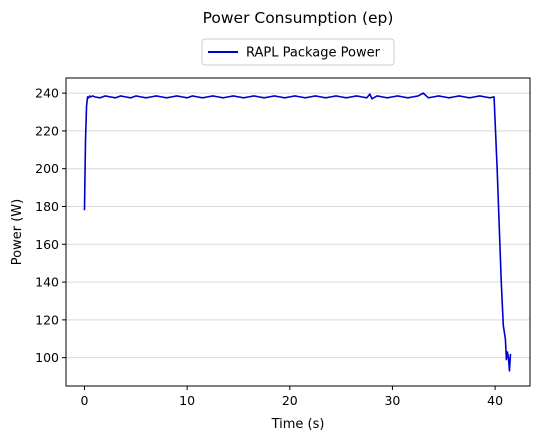 The width and height of the screenshot is (540, 445). What do you see at coordinates (392, 400) in the screenshot?
I see `x-tick-label: 30` at bounding box center [392, 400].